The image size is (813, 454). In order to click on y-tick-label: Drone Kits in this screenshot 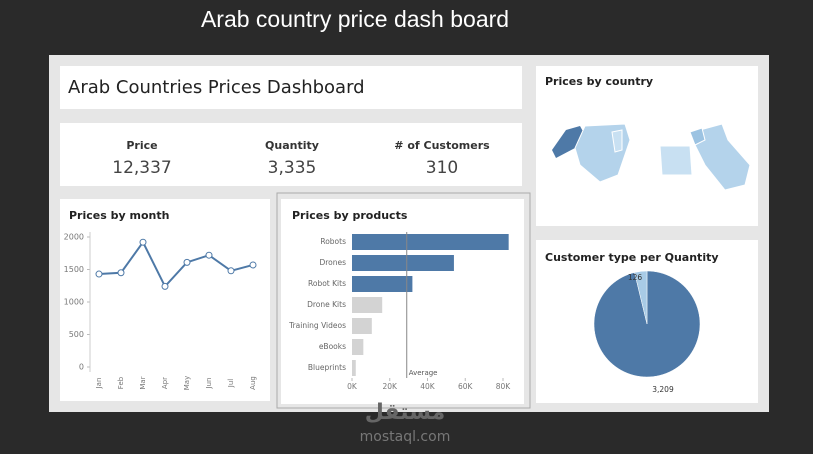, I will do `click(326, 304)`.